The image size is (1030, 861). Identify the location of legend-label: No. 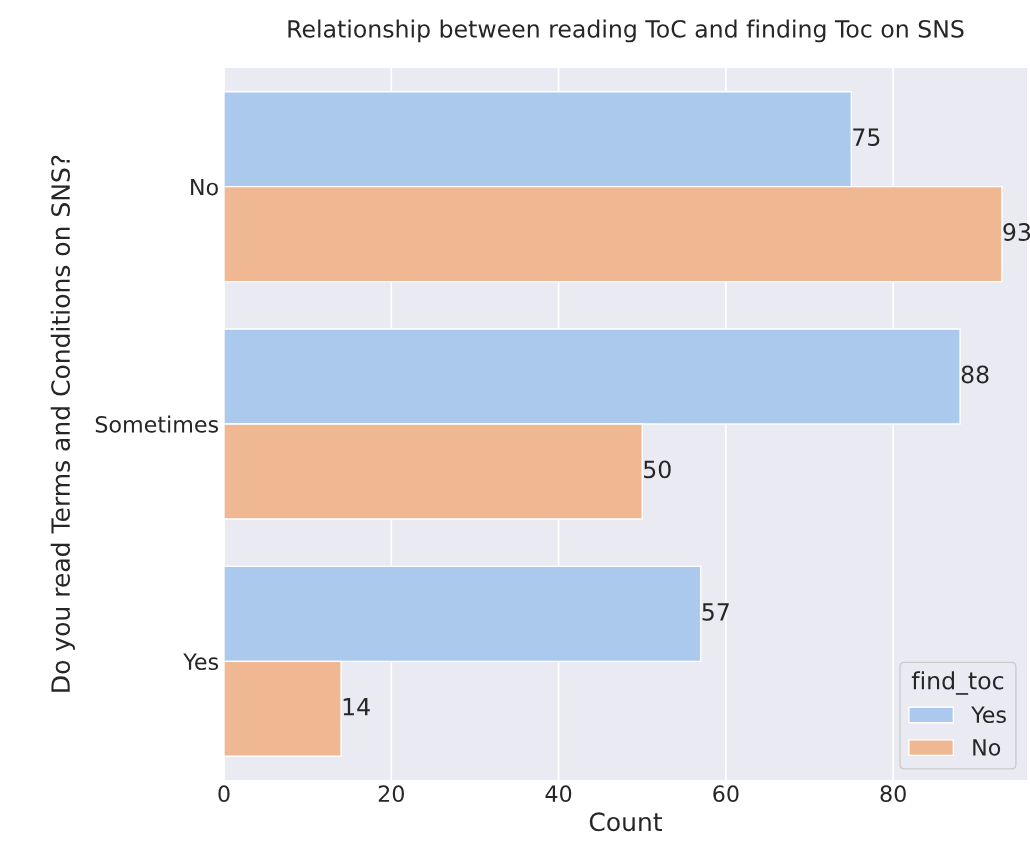
(987, 747).